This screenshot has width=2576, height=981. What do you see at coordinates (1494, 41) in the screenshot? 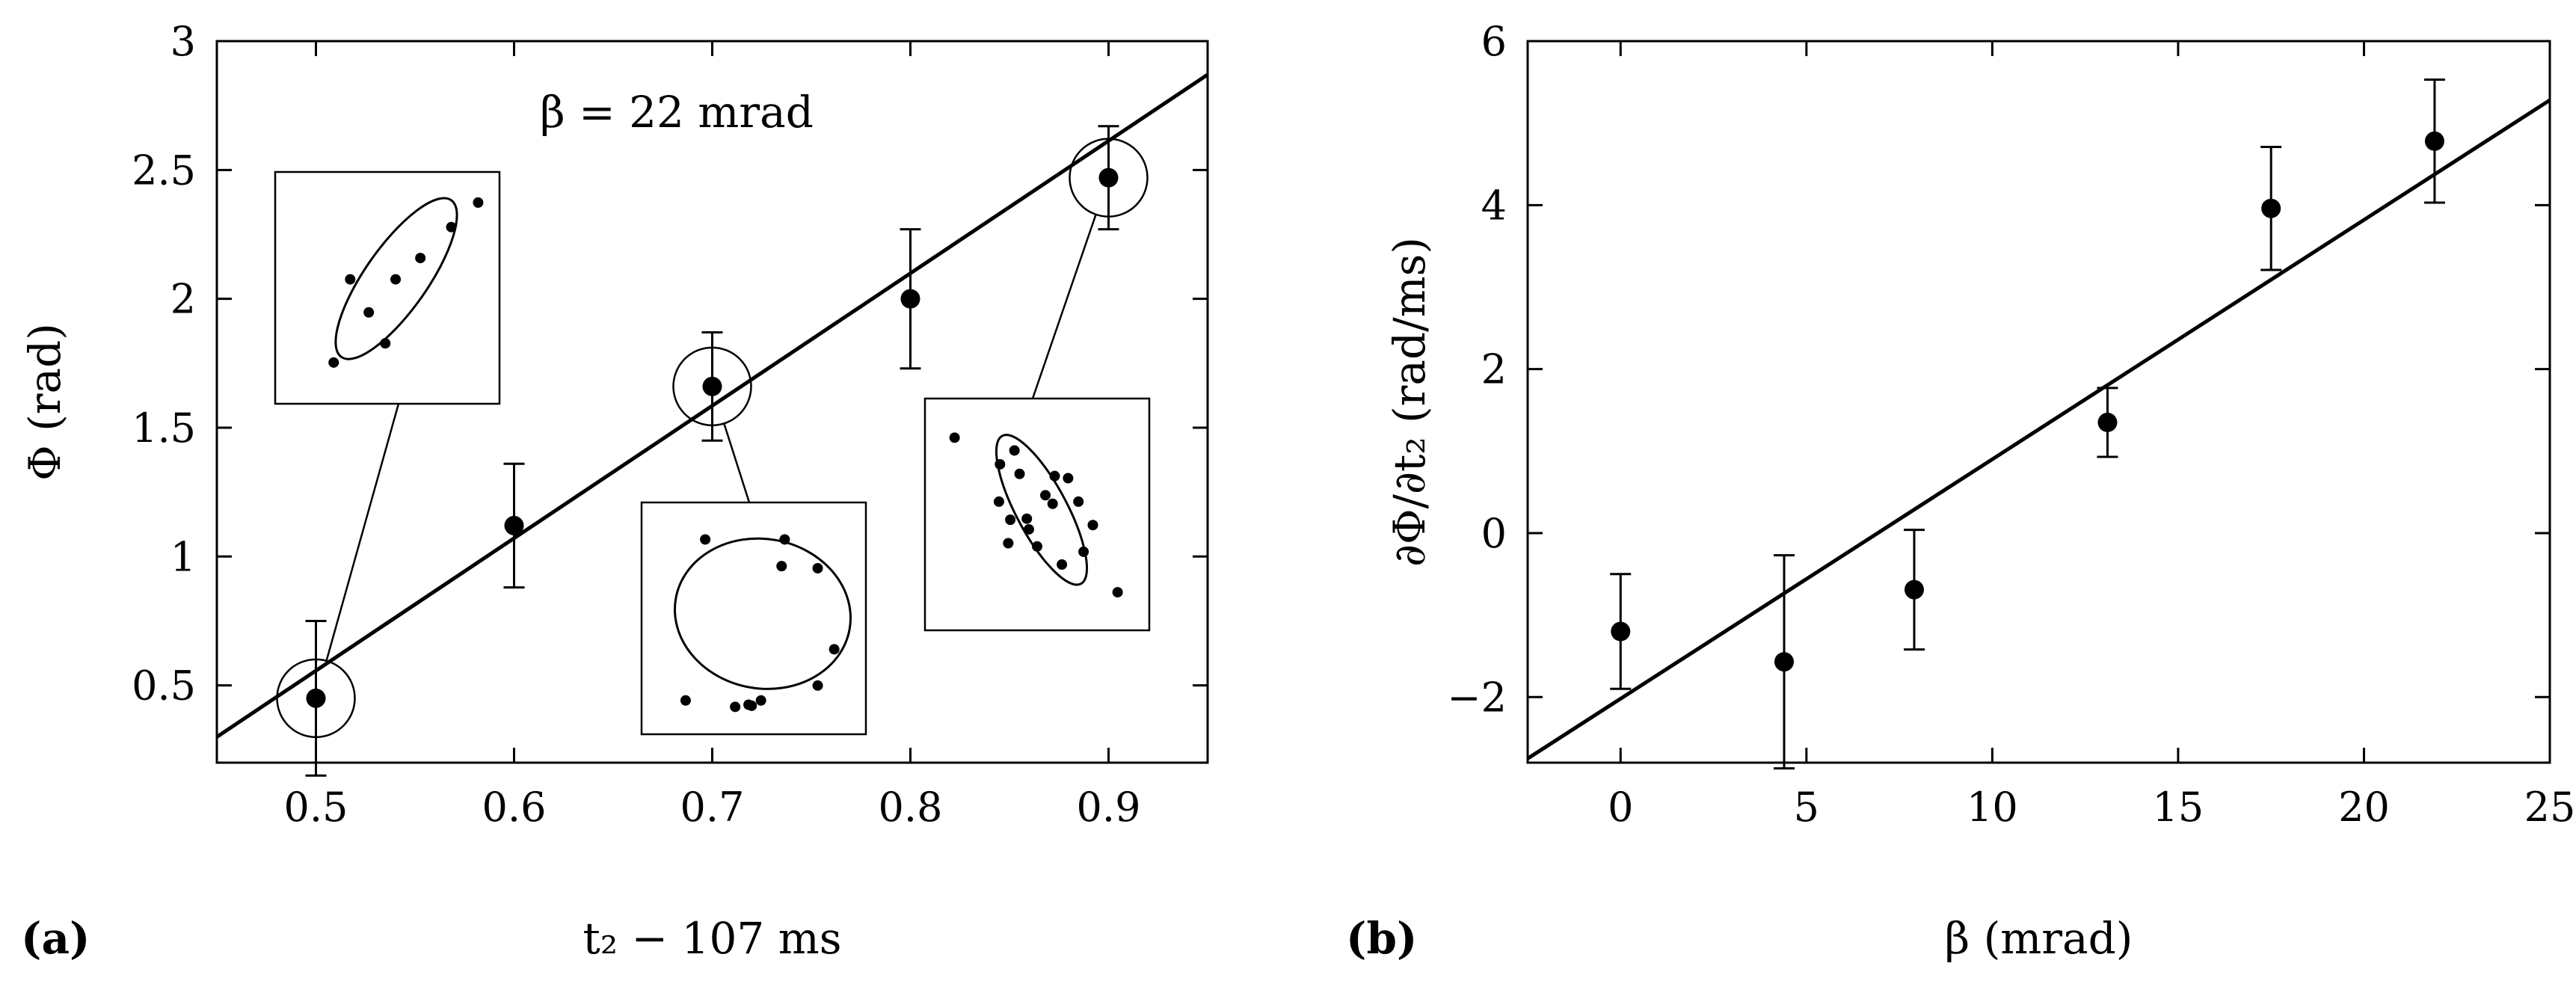
I see `y-tick-label: 6` at bounding box center [1494, 41].